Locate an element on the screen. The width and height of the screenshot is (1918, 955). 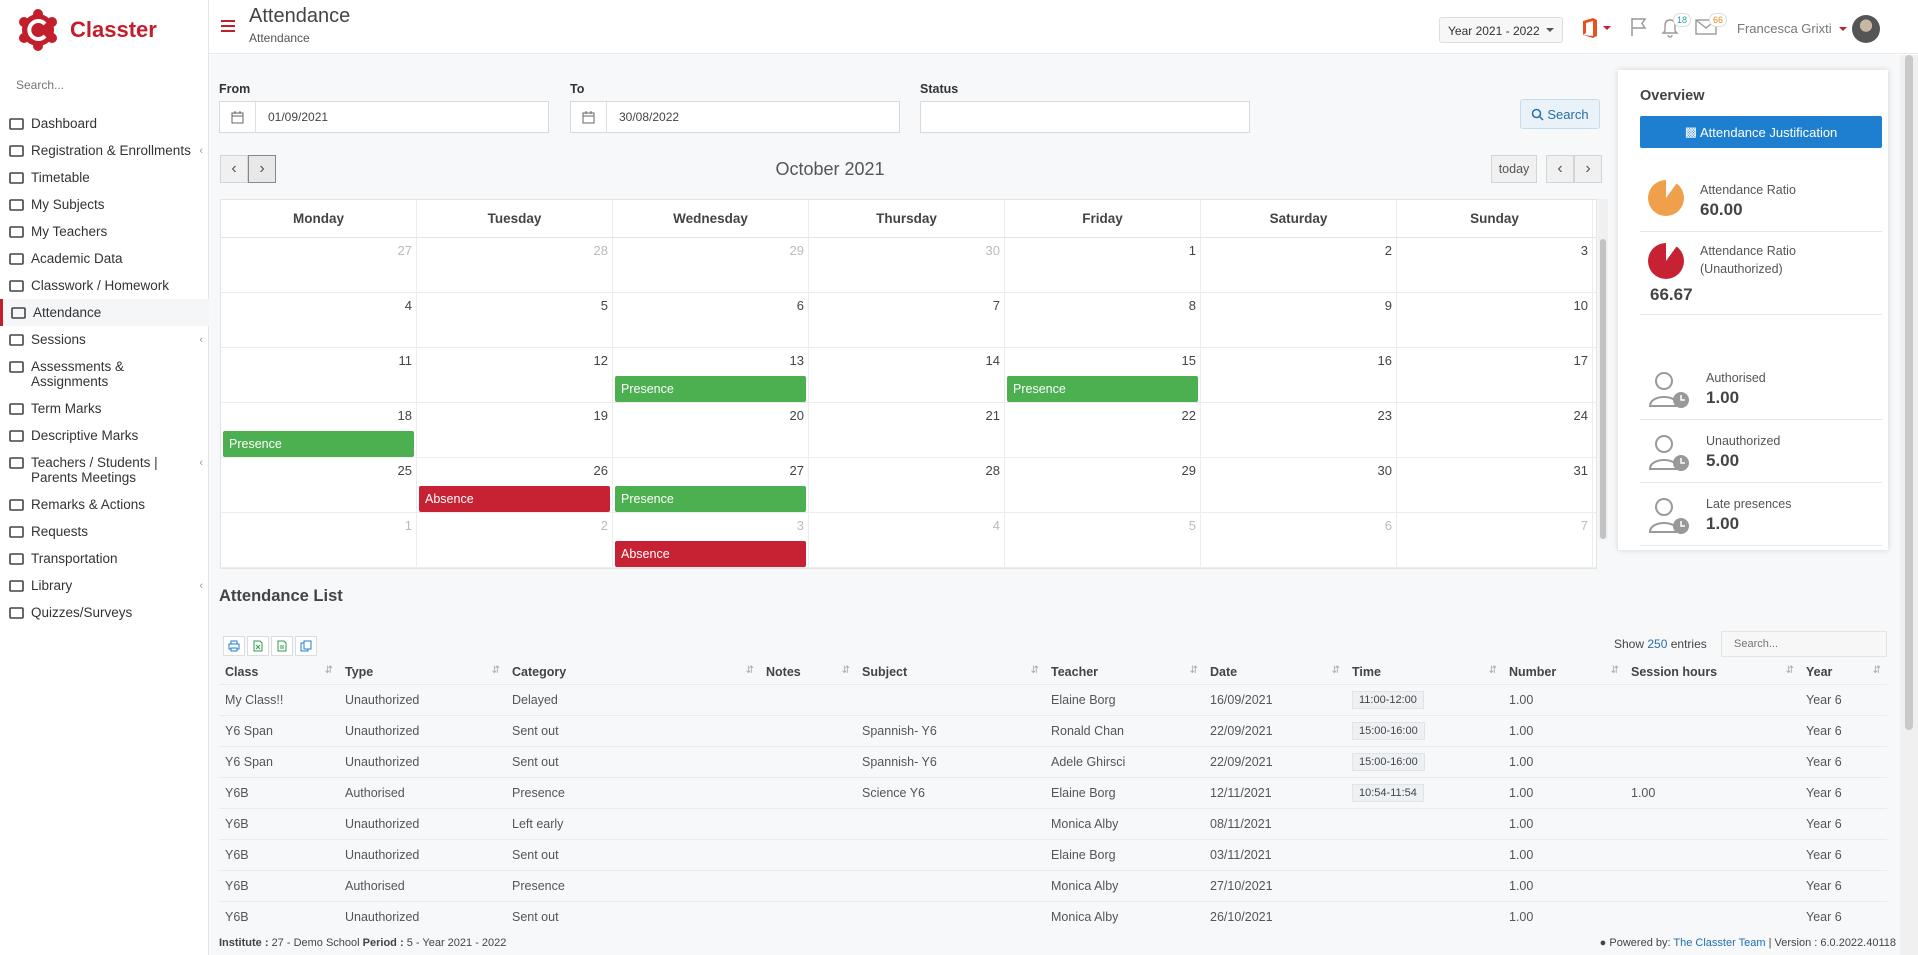
to-date-field: 30/08/2022 is located at coordinates (735, 117).